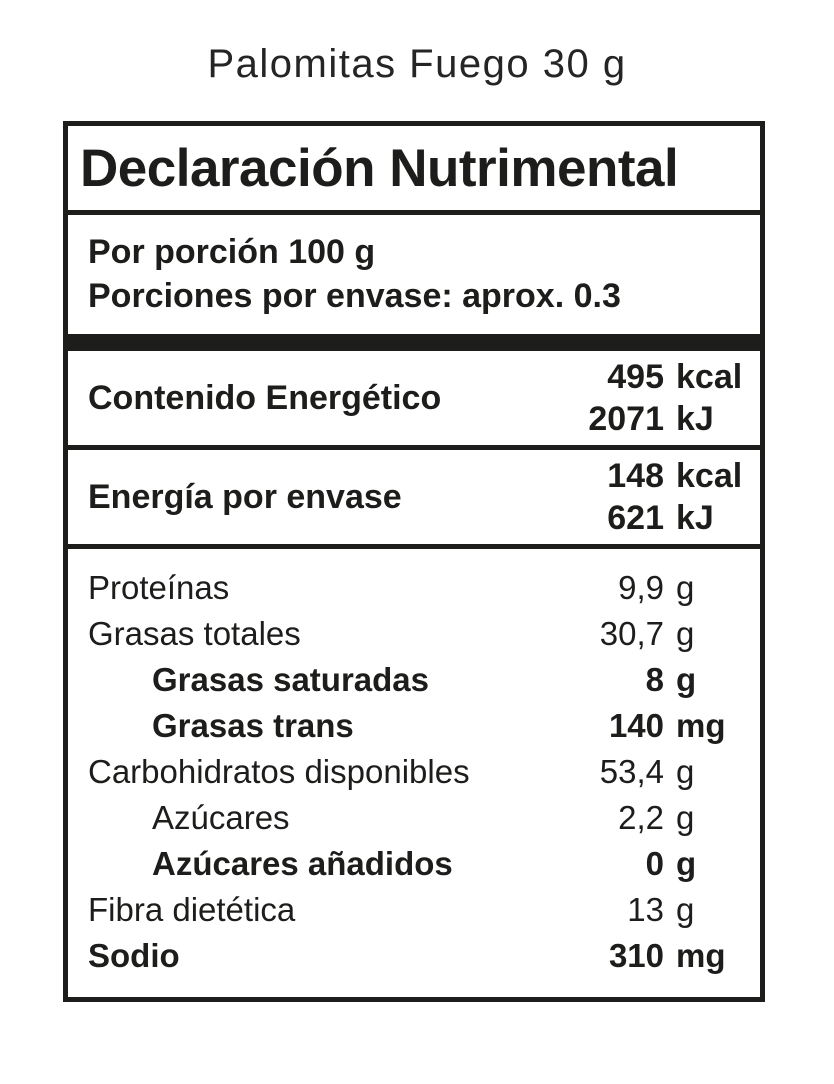 Image resolution: width=834 pixels, height=1084 pixels. Describe the element at coordinates (627, 680) in the screenshot. I see `nutrient-value: 8 g` at that location.